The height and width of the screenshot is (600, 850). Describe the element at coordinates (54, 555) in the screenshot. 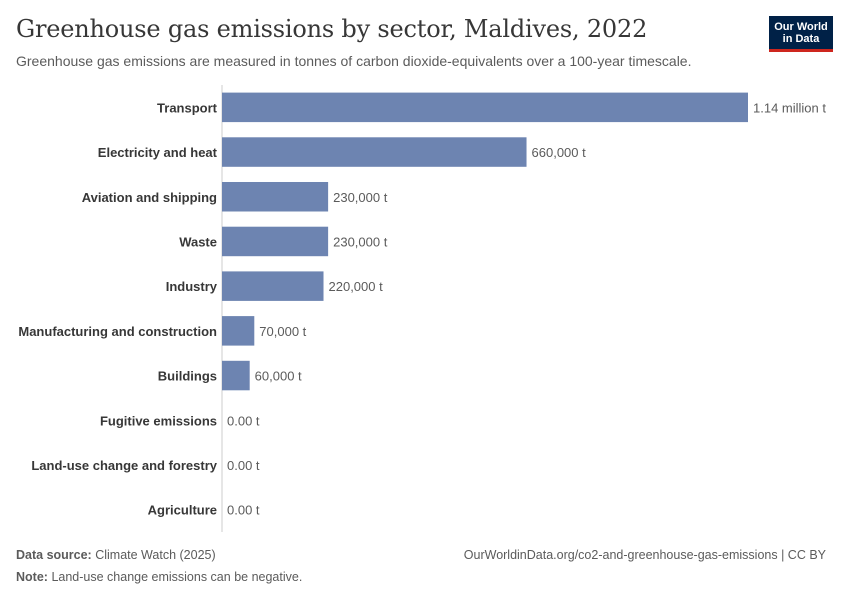

I see `source-label: Data source:` at that location.